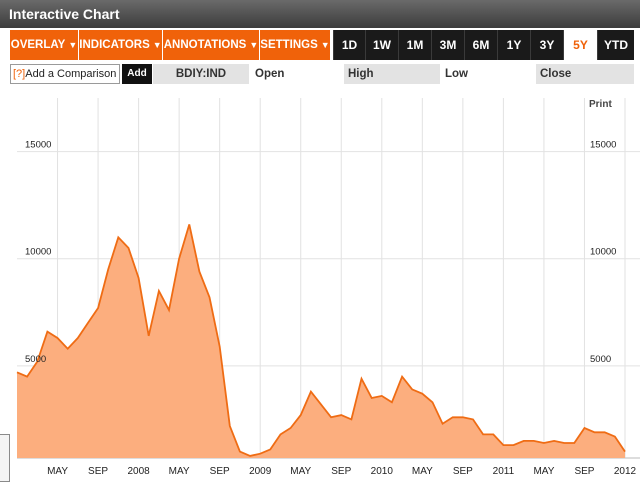 The image size is (640, 488). Describe the element at coordinates (349, 45) in the screenshot. I see `range-1d-button: 1D` at that location.